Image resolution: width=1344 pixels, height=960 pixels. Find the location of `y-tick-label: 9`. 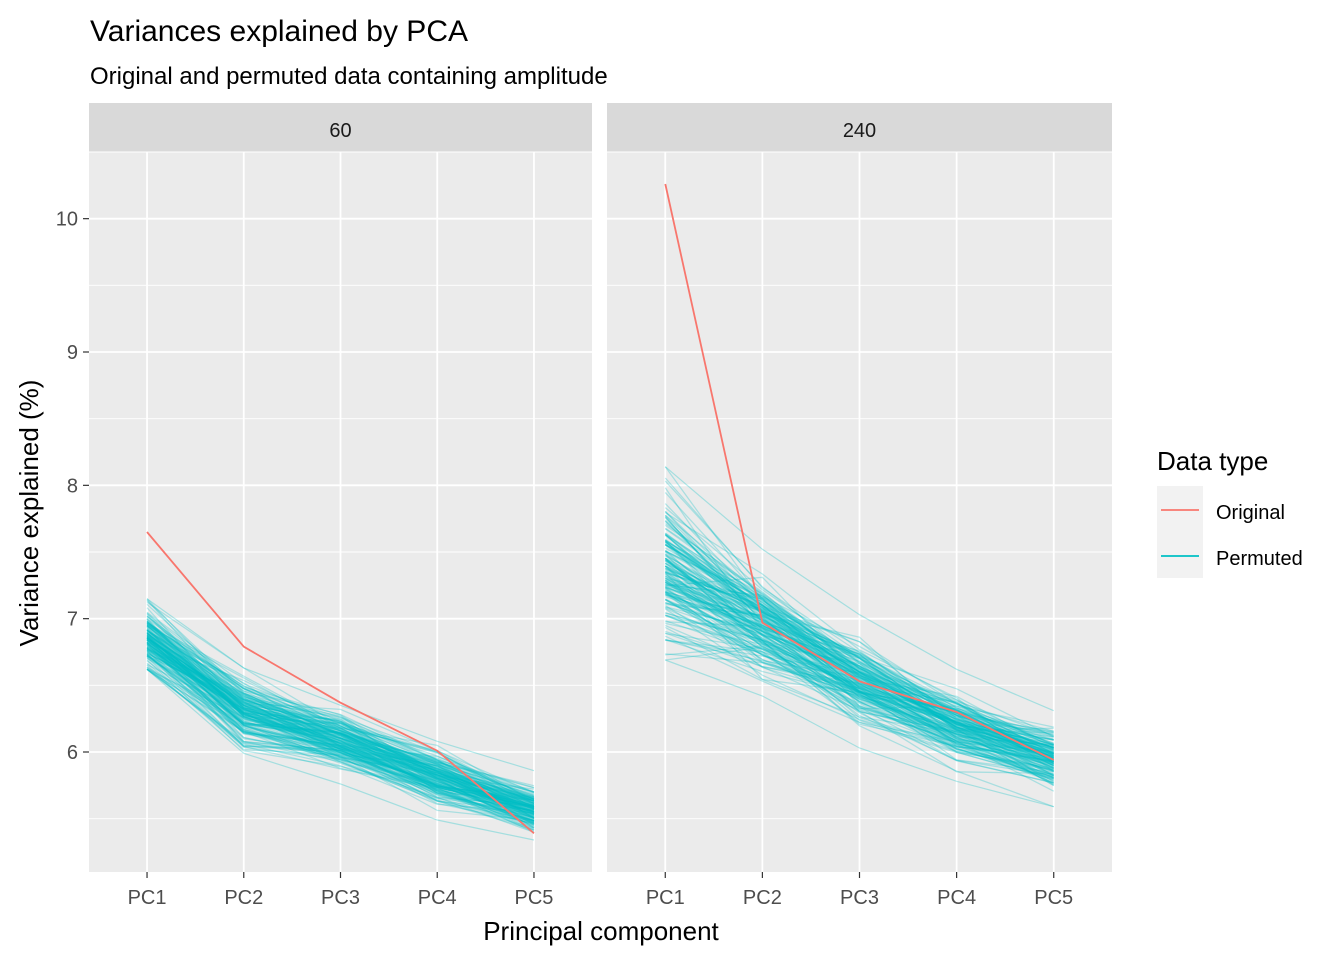

y-tick-label: 9 is located at coordinates (72, 353).